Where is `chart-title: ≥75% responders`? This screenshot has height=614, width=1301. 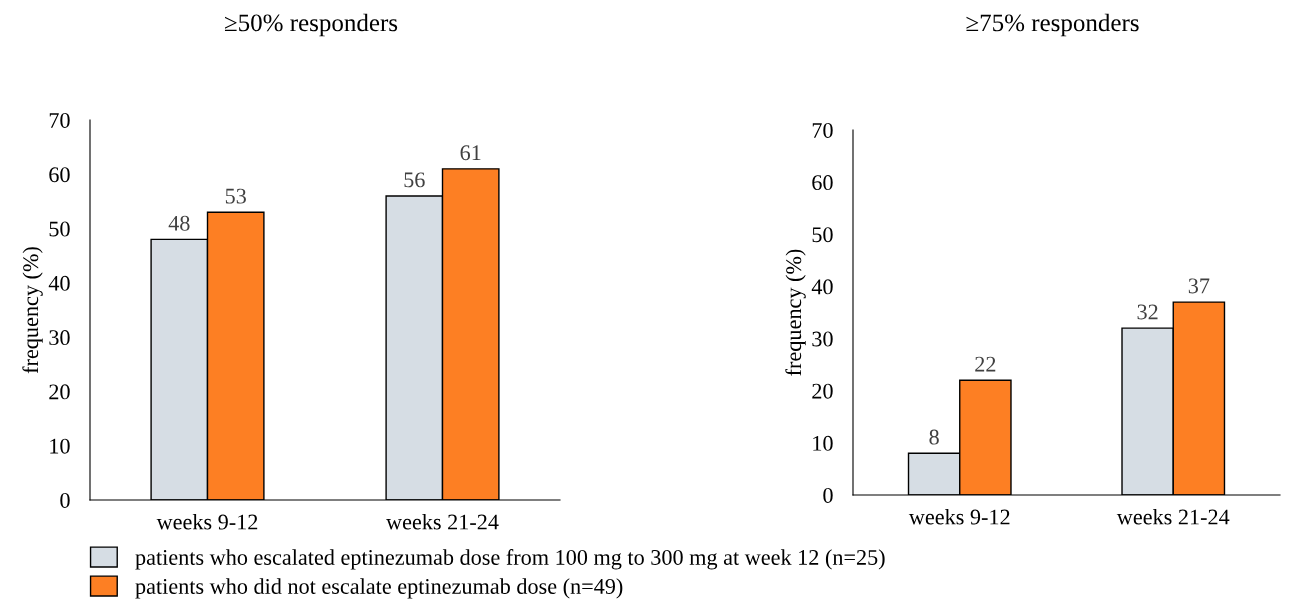
chart-title: ≥75% responders is located at coordinates (1052, 25).